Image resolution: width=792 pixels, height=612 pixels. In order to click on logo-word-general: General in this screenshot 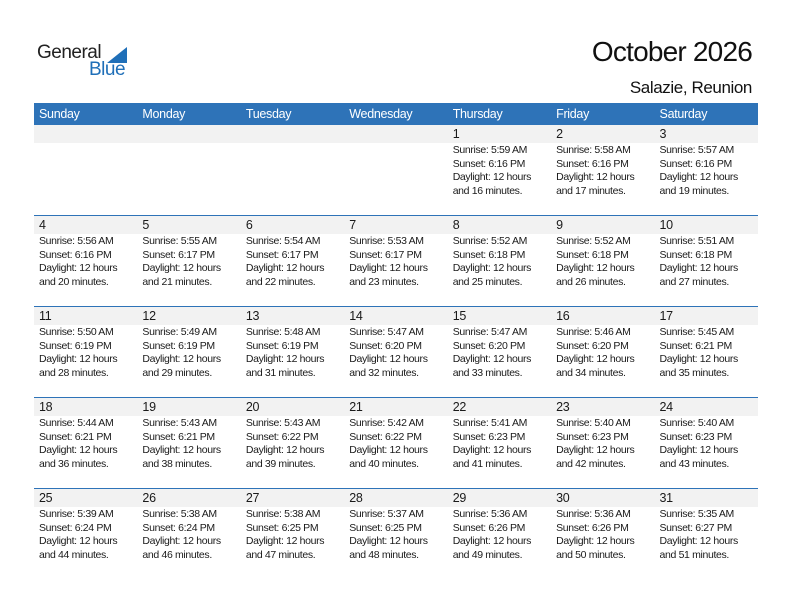, I will do `click(69, 52)`.